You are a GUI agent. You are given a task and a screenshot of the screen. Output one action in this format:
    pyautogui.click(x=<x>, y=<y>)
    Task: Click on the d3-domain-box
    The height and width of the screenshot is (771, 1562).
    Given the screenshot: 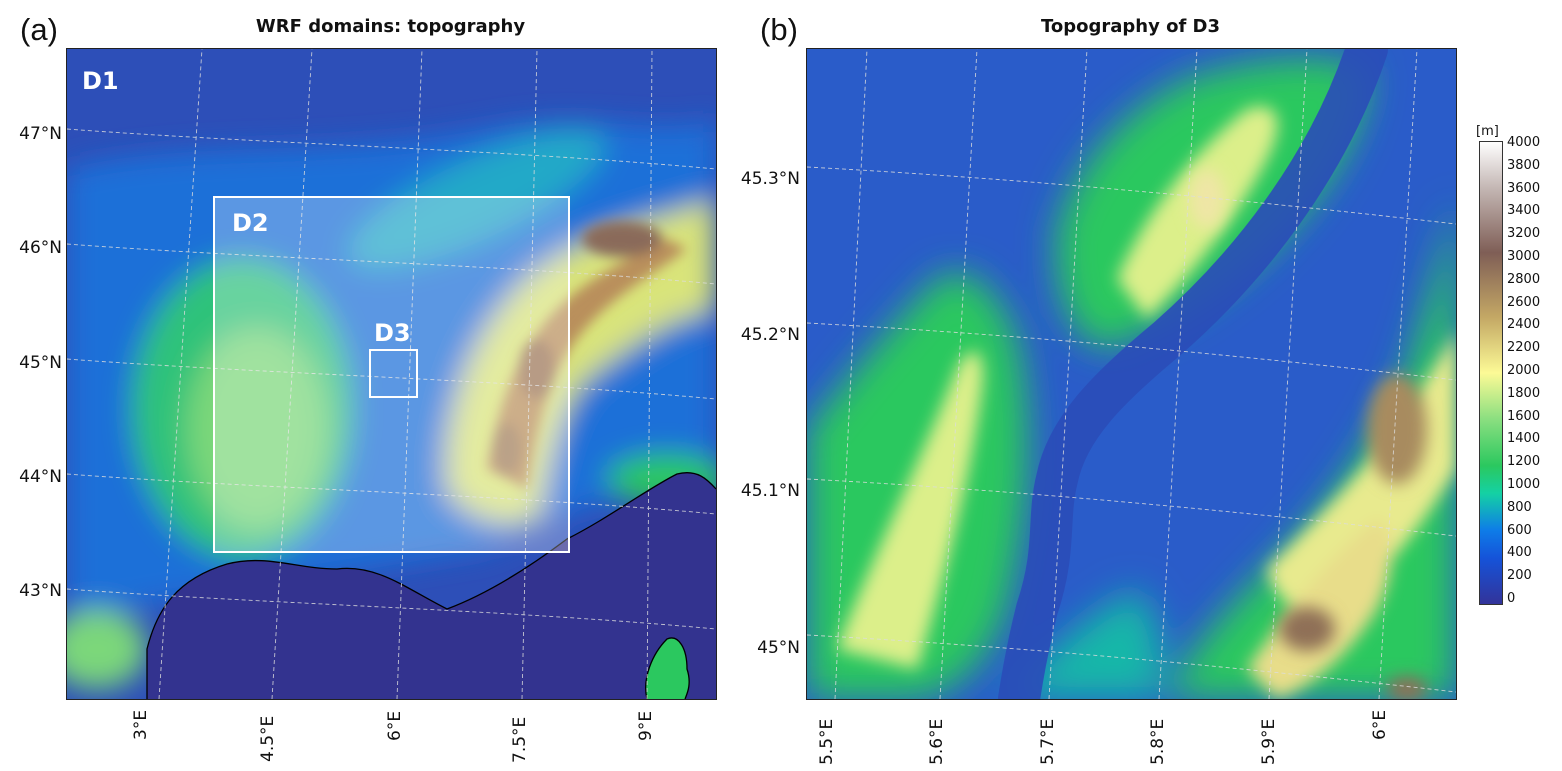 What is the action you would take?
    pyautogui.click(x=393, y=373)
    